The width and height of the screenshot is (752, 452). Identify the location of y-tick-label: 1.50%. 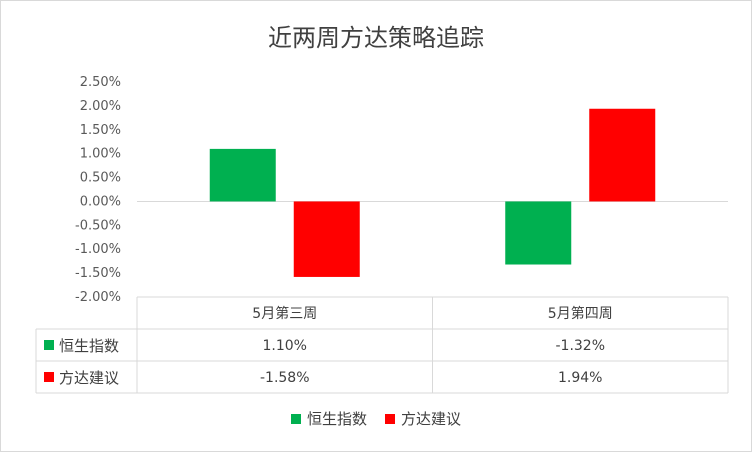
(100, 130).